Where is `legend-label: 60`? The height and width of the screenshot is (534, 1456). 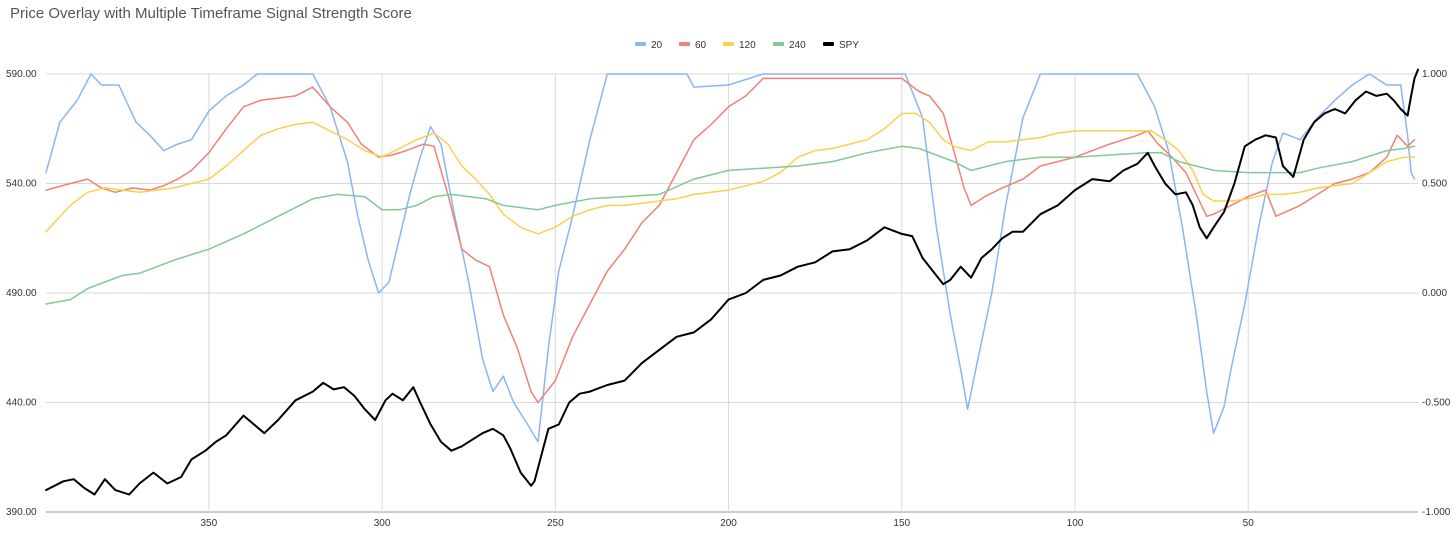 legend-label: 60 is located at coordinates (701, 45).